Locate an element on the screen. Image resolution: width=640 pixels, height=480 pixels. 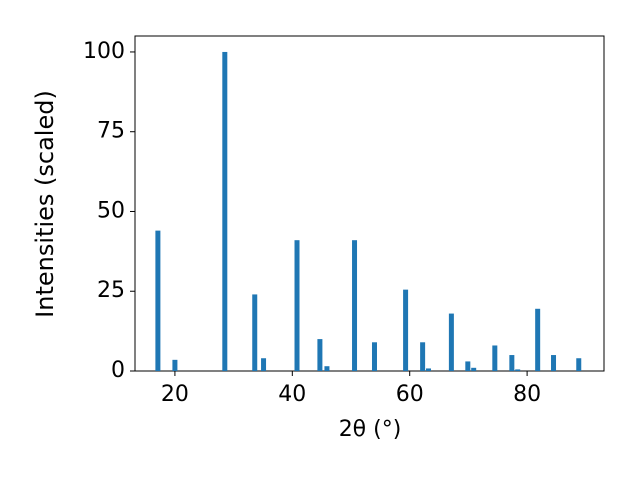
y-tick-label: 100 is located at coordinates (104, 51).